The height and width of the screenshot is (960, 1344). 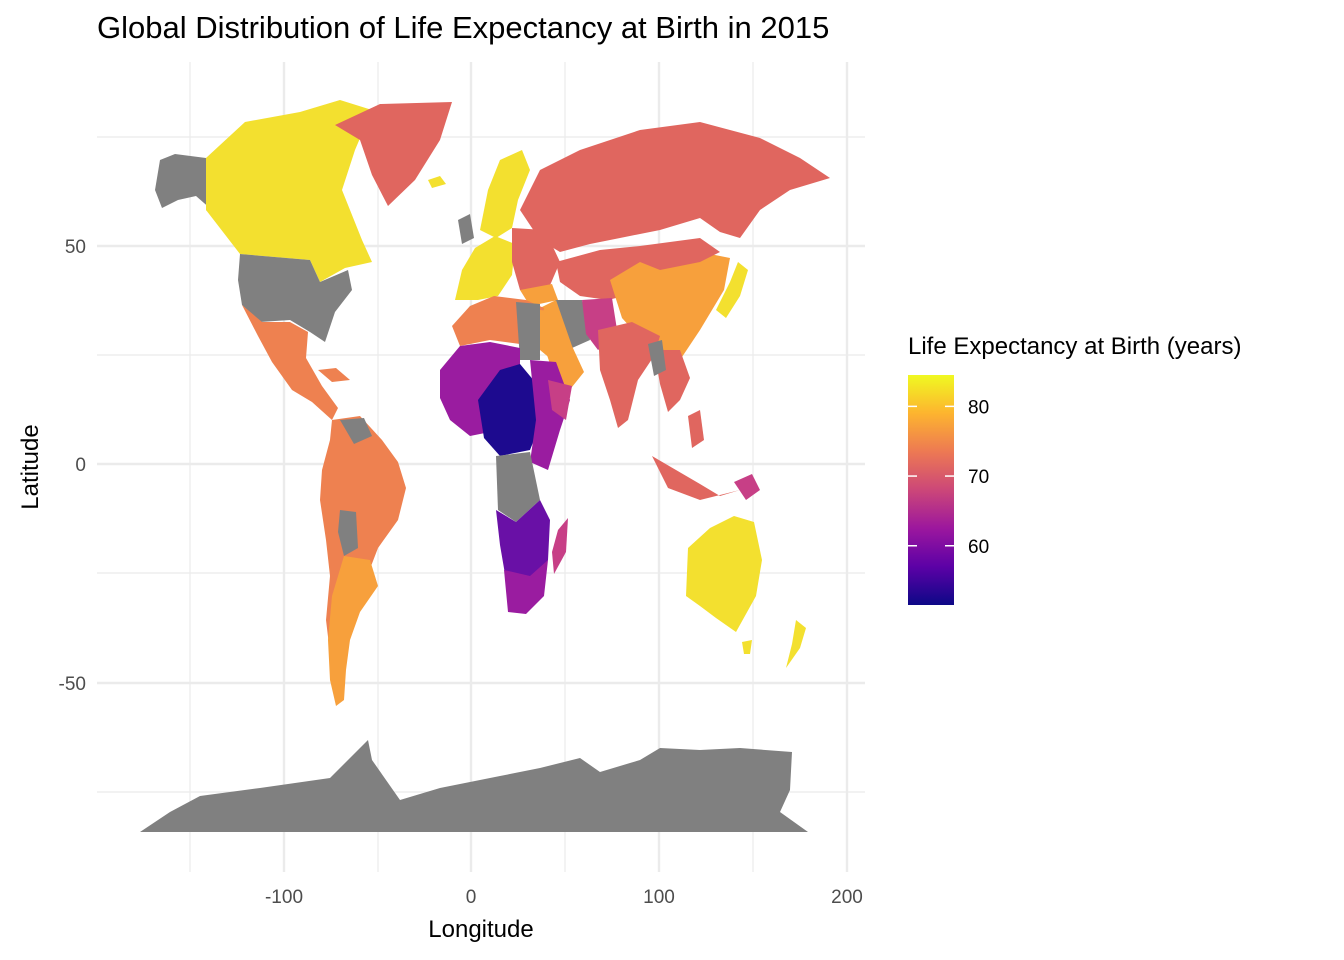 What do you see at coordinates (539, 295) in the screenshot?
I see `turkey-region` at bounding box center [539, 295].